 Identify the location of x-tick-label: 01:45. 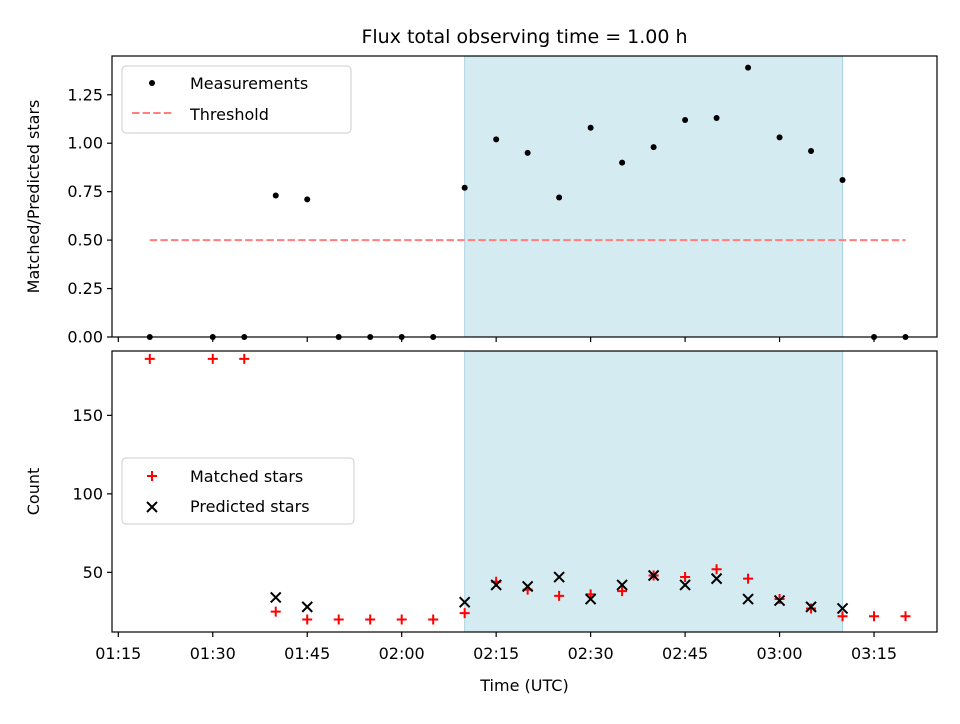
(307, 653).